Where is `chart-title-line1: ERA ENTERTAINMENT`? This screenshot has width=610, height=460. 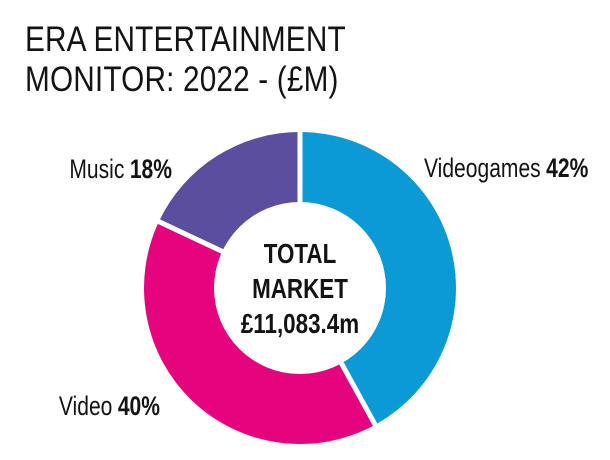 chart-title-line1: ERA ENTERTAINMENT is located at coordinates (185, 39).